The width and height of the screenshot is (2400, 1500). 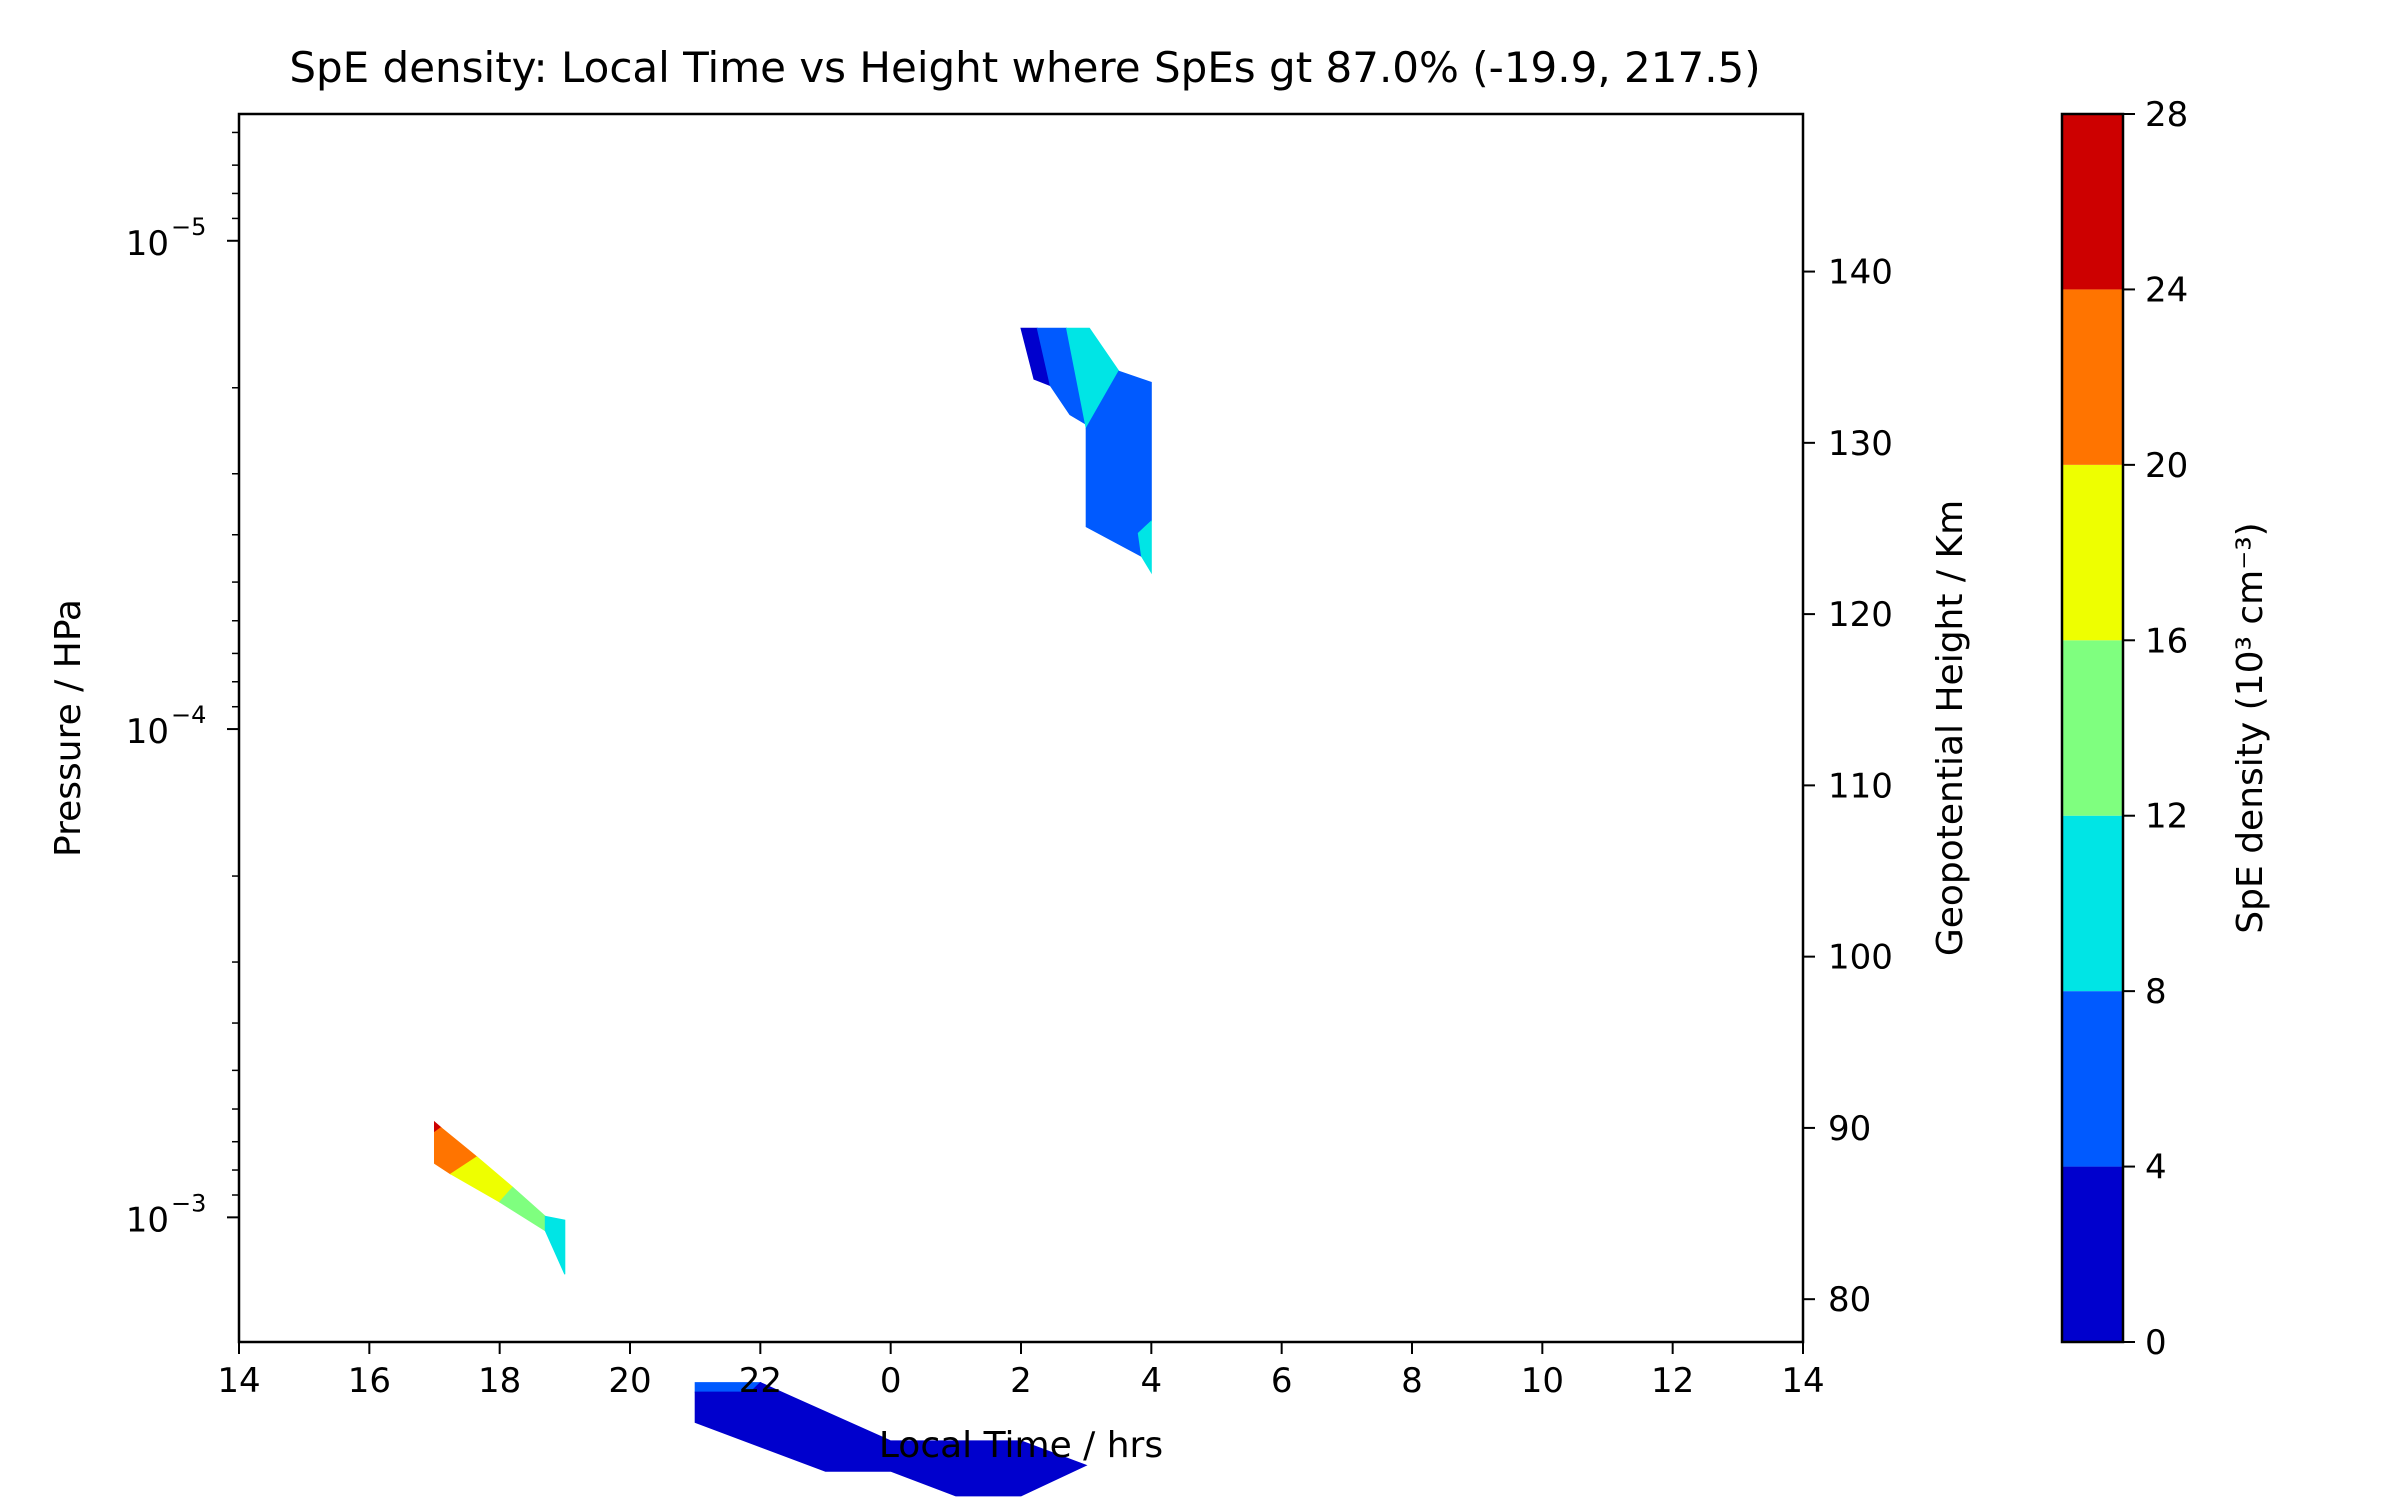 What do you see at coordinates (1950, 728) in the screenshot?
I see `y2-axis-label: Geopotential Height / Km` at bounding box center [1950, 728].